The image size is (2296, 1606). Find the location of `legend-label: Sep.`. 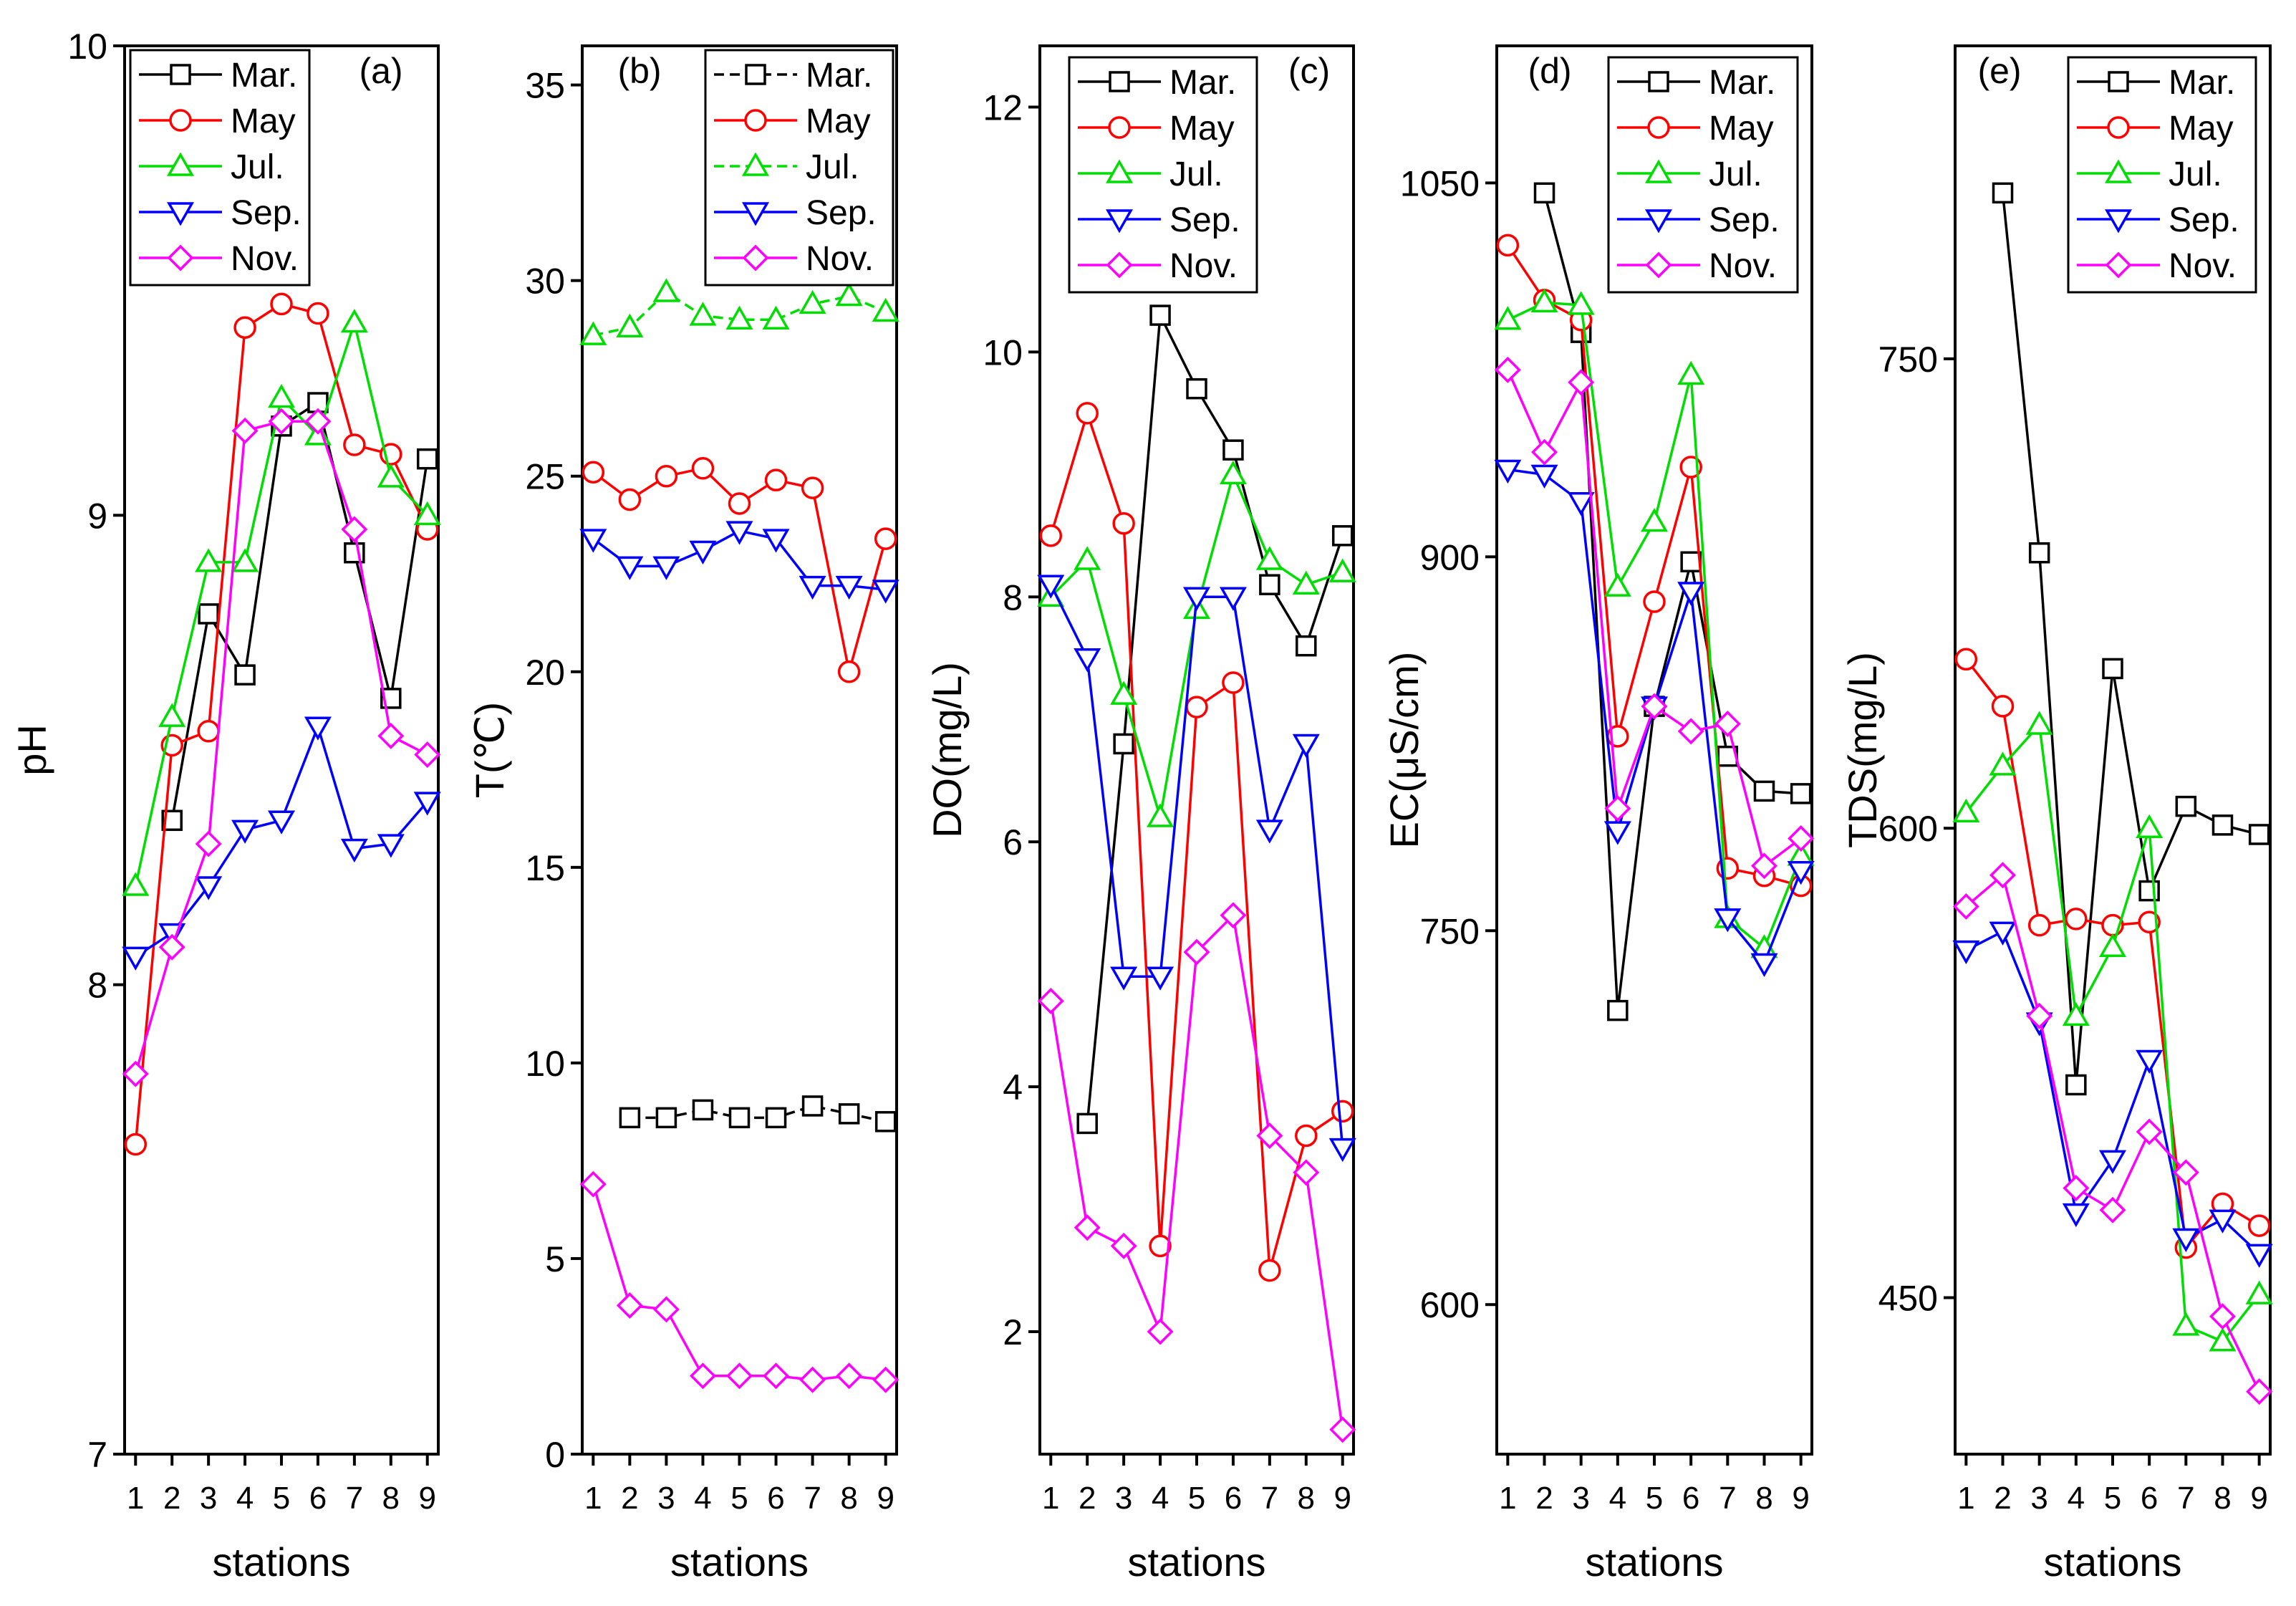

legend-label: Sep. is located at coordinates (1204, 220).